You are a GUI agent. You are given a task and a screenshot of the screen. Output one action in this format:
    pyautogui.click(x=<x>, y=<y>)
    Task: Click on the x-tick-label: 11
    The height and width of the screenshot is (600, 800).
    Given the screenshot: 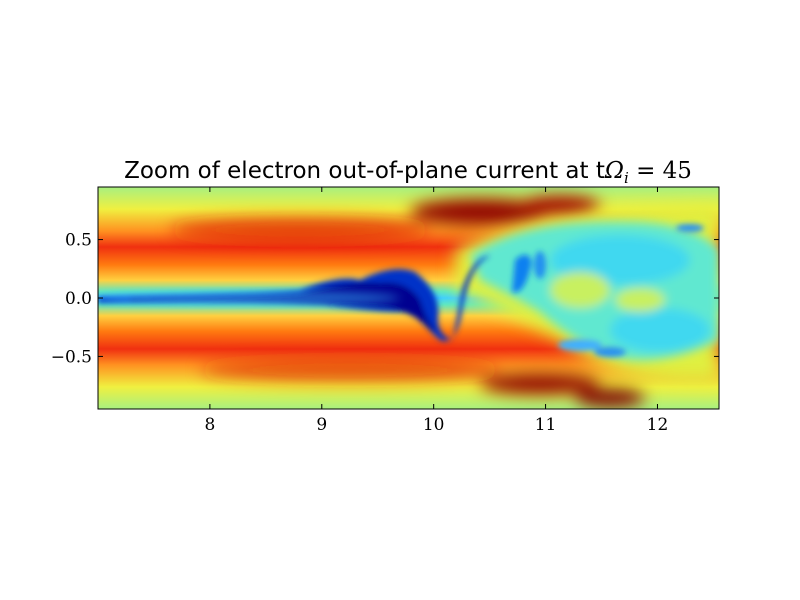 What is the action you would take?
    pyautogui.click(x=546, y=425)
    